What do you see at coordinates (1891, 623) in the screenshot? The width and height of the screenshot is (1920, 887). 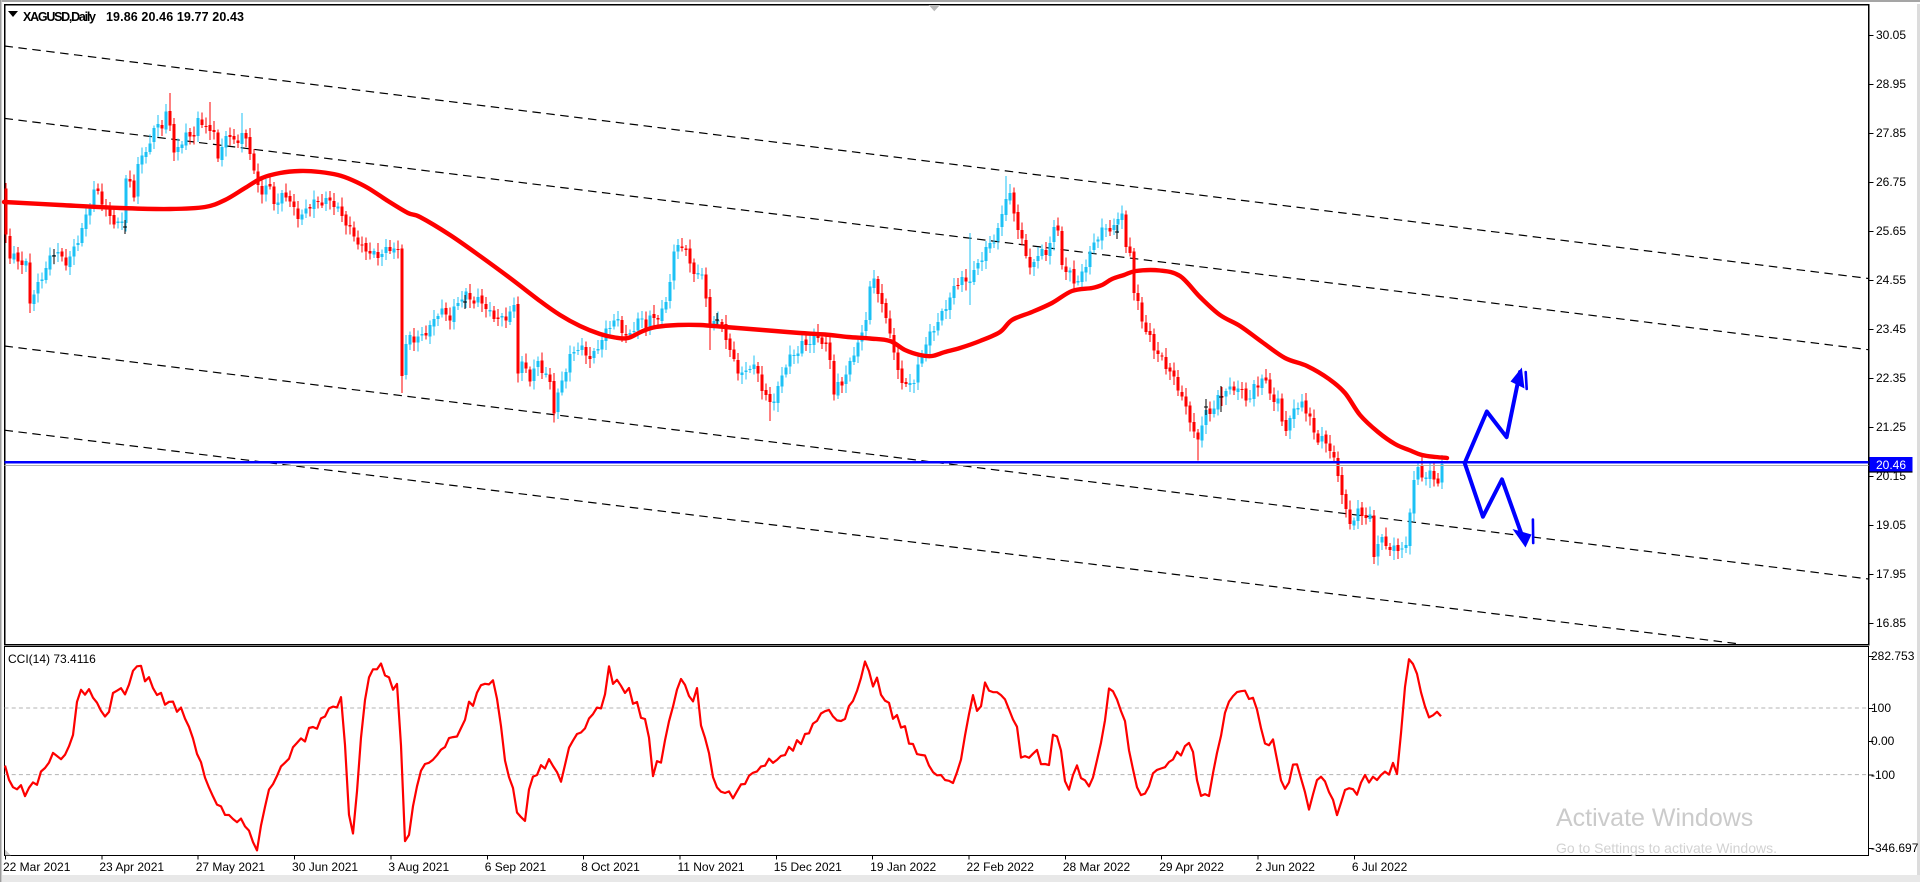 I see `svg-text: 16.85` at bounding box center [1891, 623].